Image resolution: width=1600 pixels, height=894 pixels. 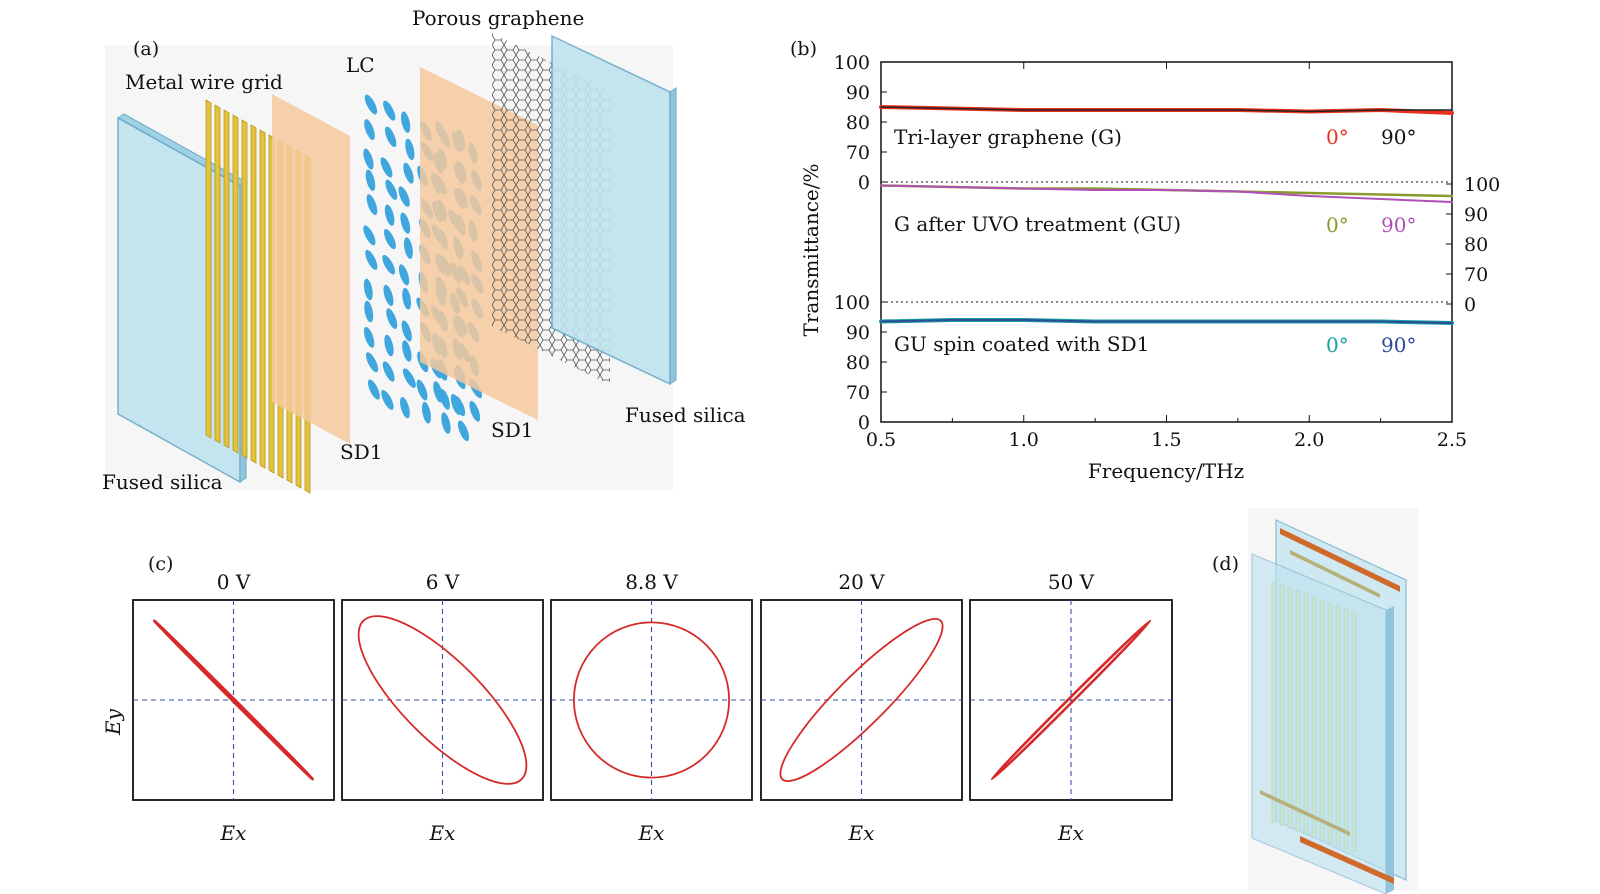 I want to click on y-tick-label-right: 100, so click(x=1482, y=185).